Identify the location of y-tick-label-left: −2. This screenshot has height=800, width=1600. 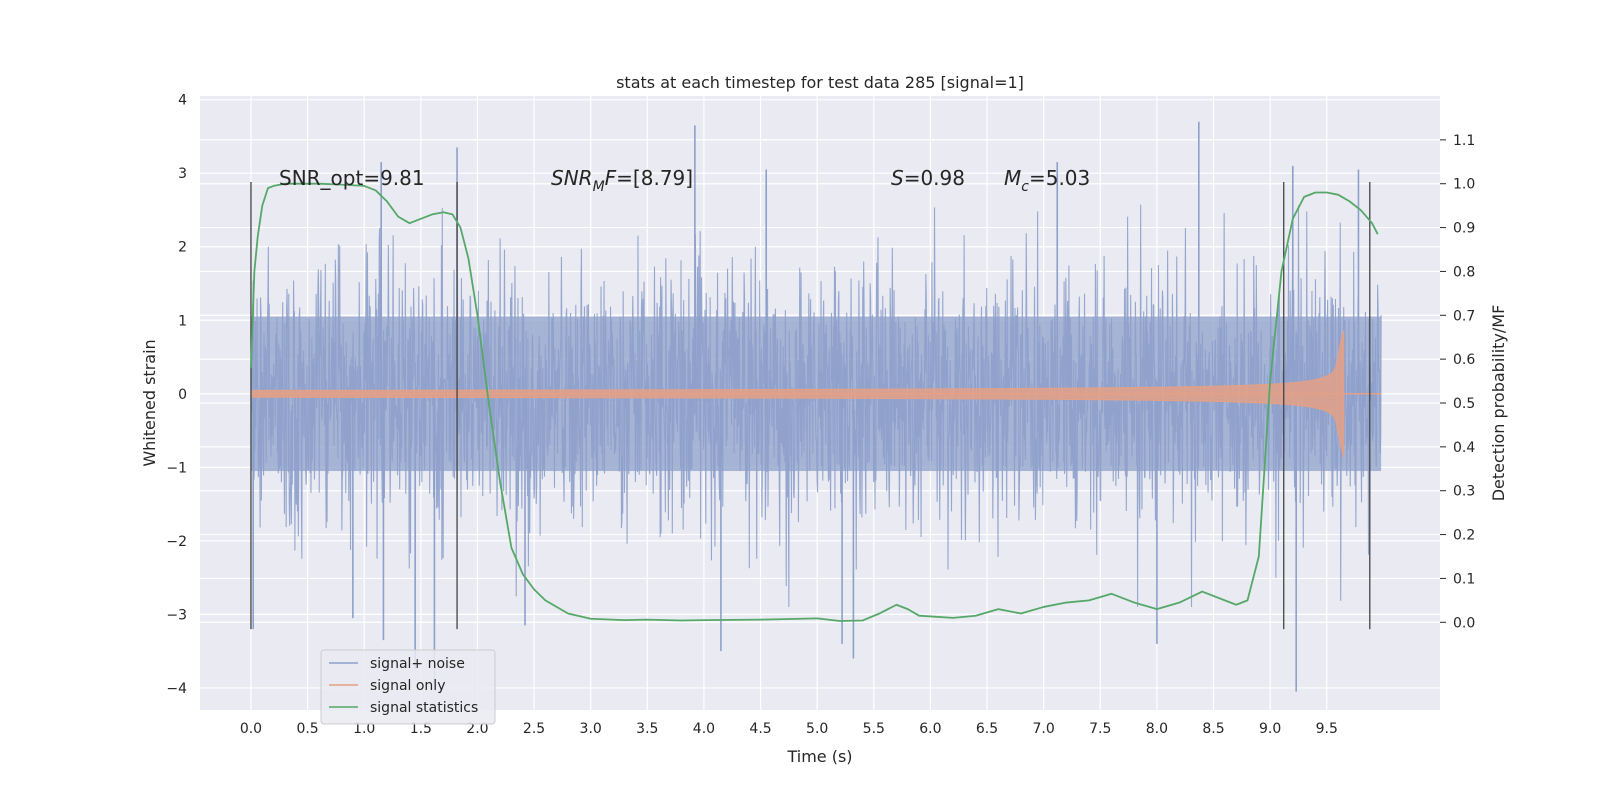
(176, 542).